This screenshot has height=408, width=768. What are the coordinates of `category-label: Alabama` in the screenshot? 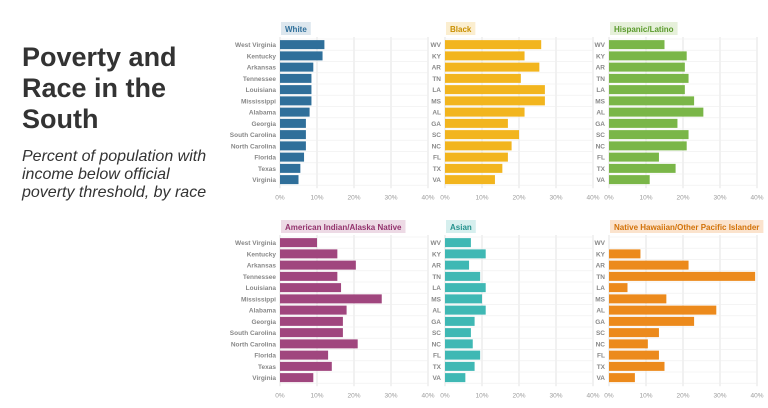 It's located at (262, 311).